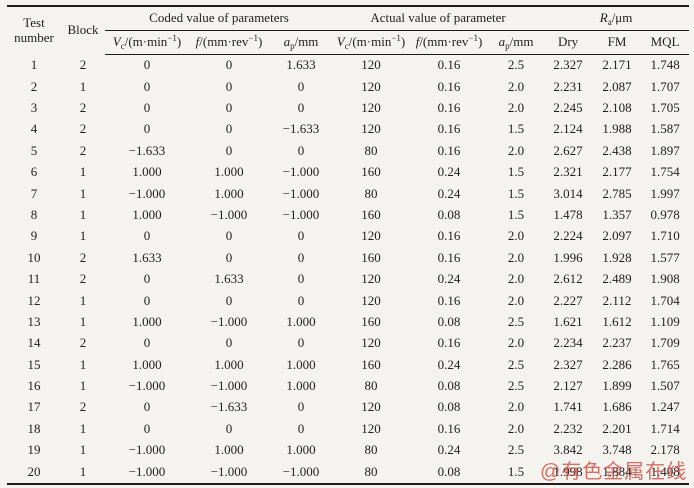 Image resolution: width=694 pixels, height=488 pixels. I want to click on test-number-line2: number, so click(34, 37).